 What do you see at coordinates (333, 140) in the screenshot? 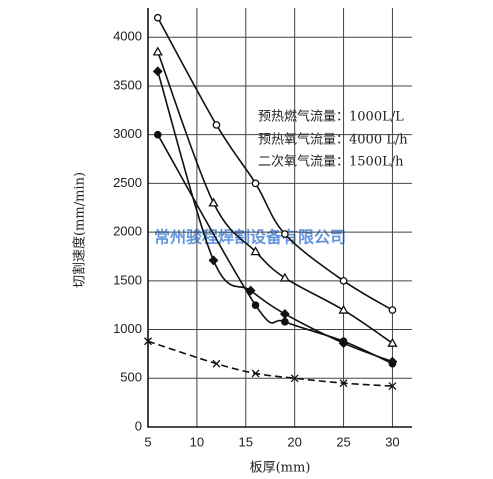
I see `annotation: 预热氧气流量：4000 L/h` at bounding box center [333, 140].